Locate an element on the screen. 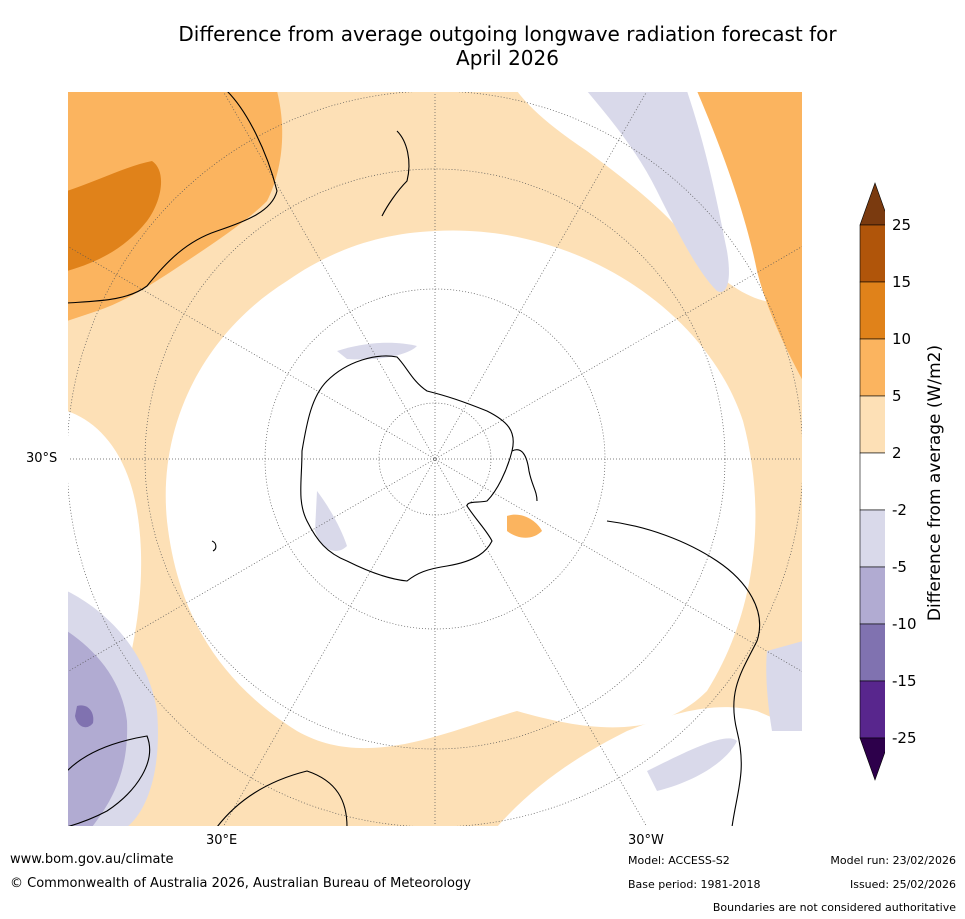  colorbar-tick-label: -2 is located at coordinates (899, 510).